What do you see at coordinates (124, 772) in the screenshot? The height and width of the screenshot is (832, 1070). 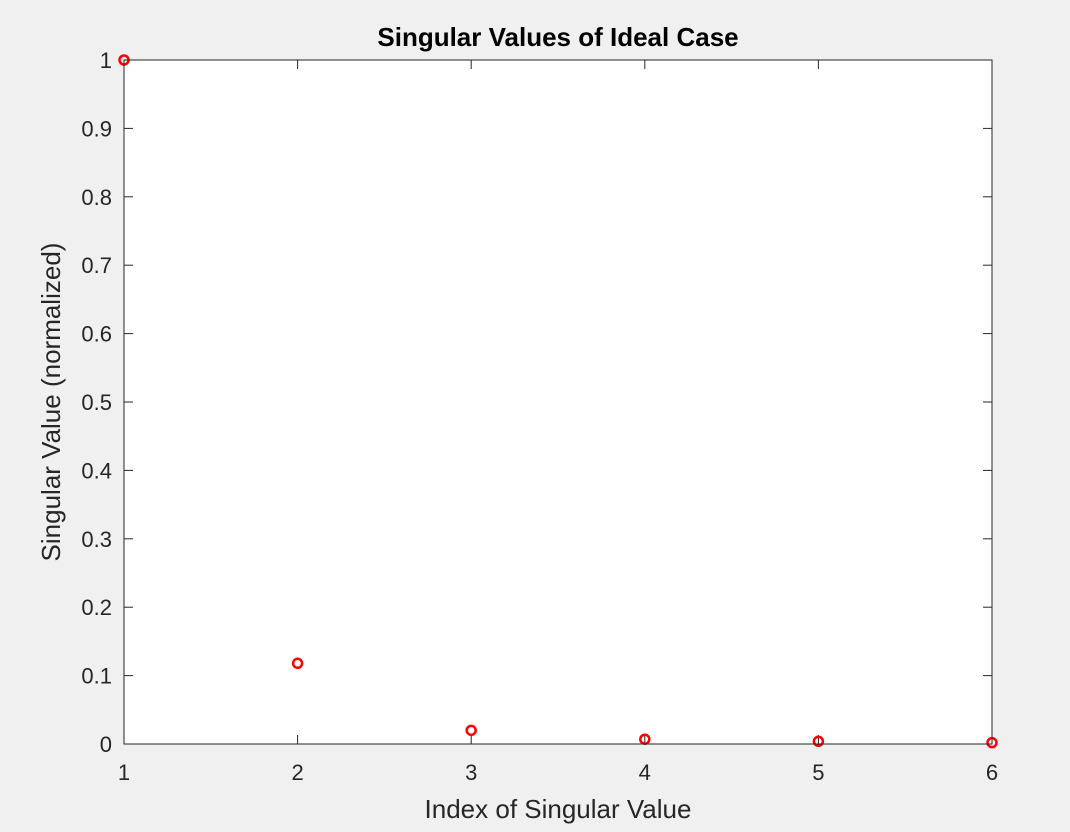 I see `x-tick-label: 1` at bounding box center [124, 772].